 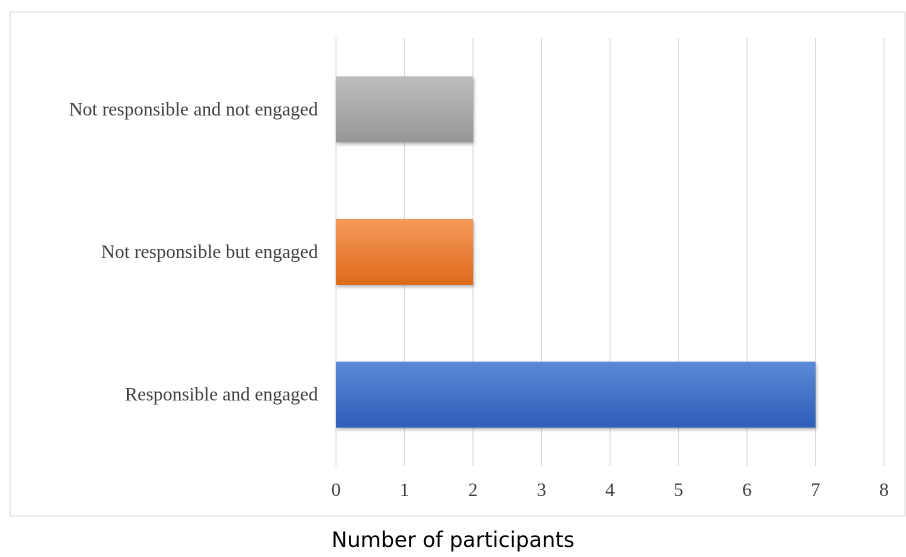 What do you see at coordinates (222, 395) in the screenshot?
I see `category-label: Responsible and engaged` at bounding box center [222, 395].